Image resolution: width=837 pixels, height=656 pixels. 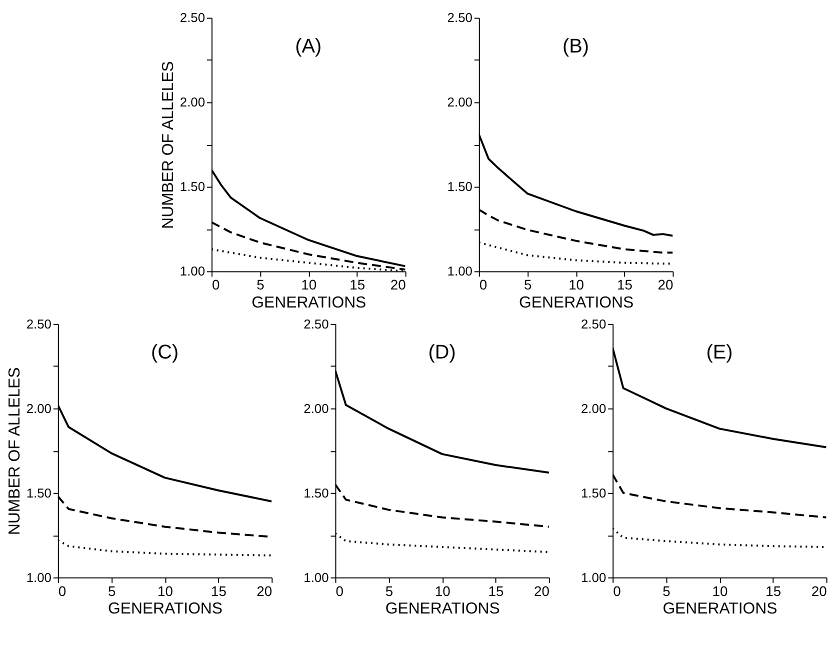 I want to click on text: (A), so click(x=308, y=47).